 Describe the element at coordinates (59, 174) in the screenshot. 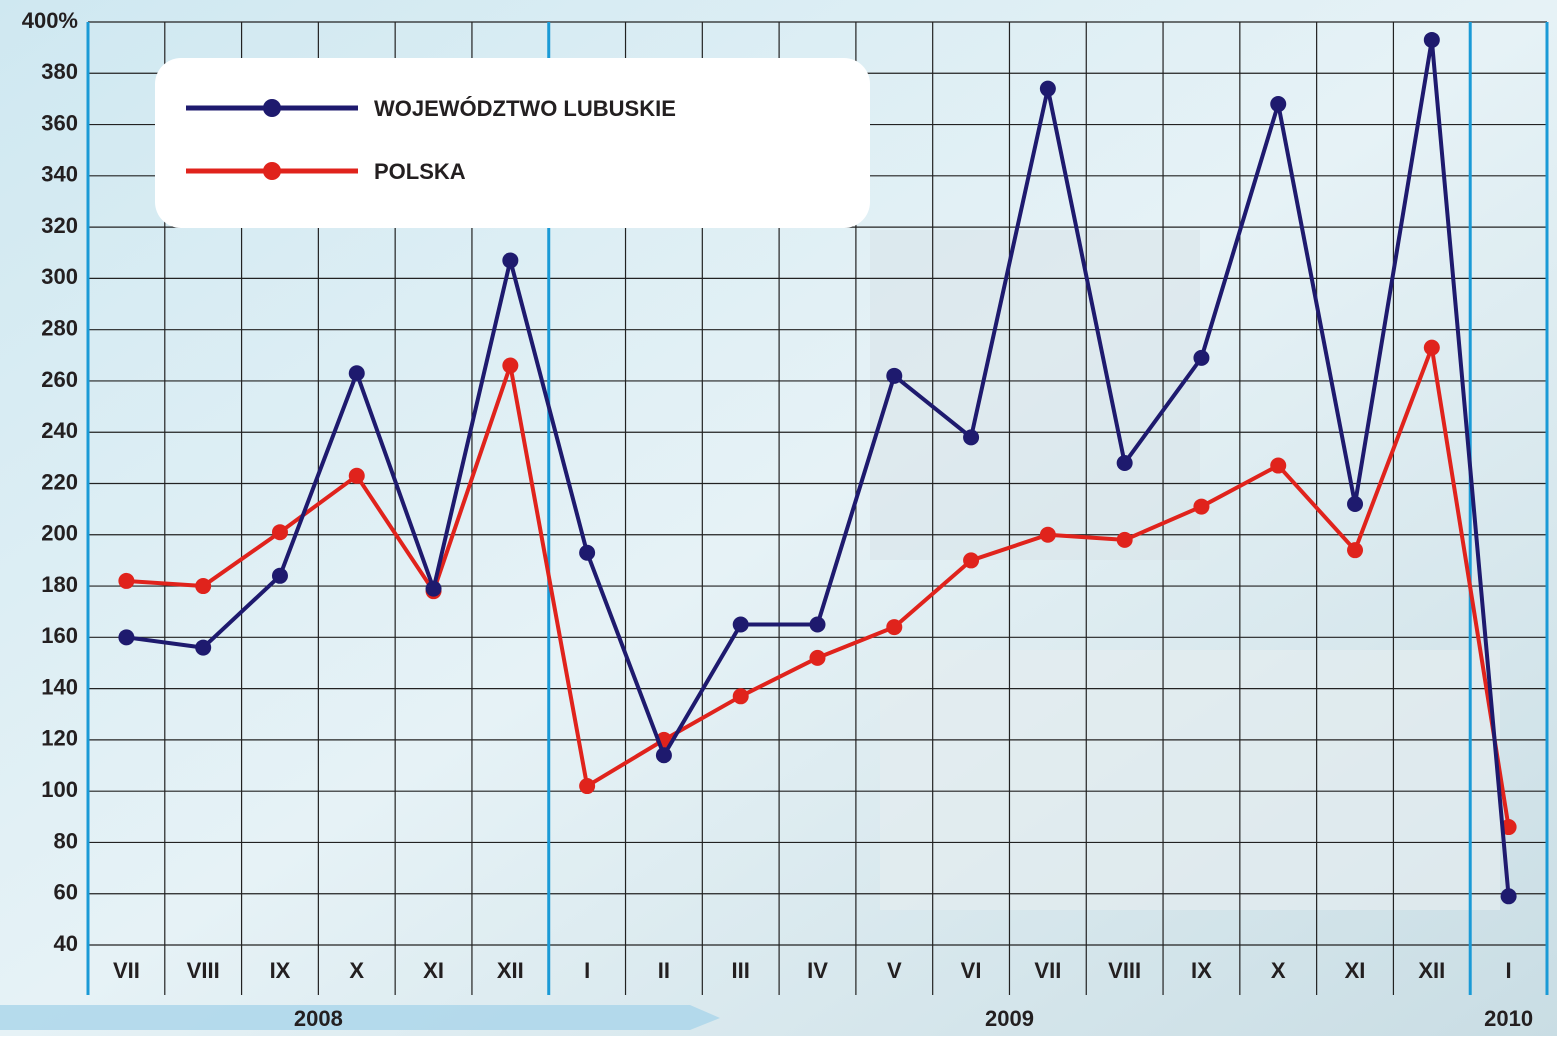

I see `y-tick-label: 340` at that location.